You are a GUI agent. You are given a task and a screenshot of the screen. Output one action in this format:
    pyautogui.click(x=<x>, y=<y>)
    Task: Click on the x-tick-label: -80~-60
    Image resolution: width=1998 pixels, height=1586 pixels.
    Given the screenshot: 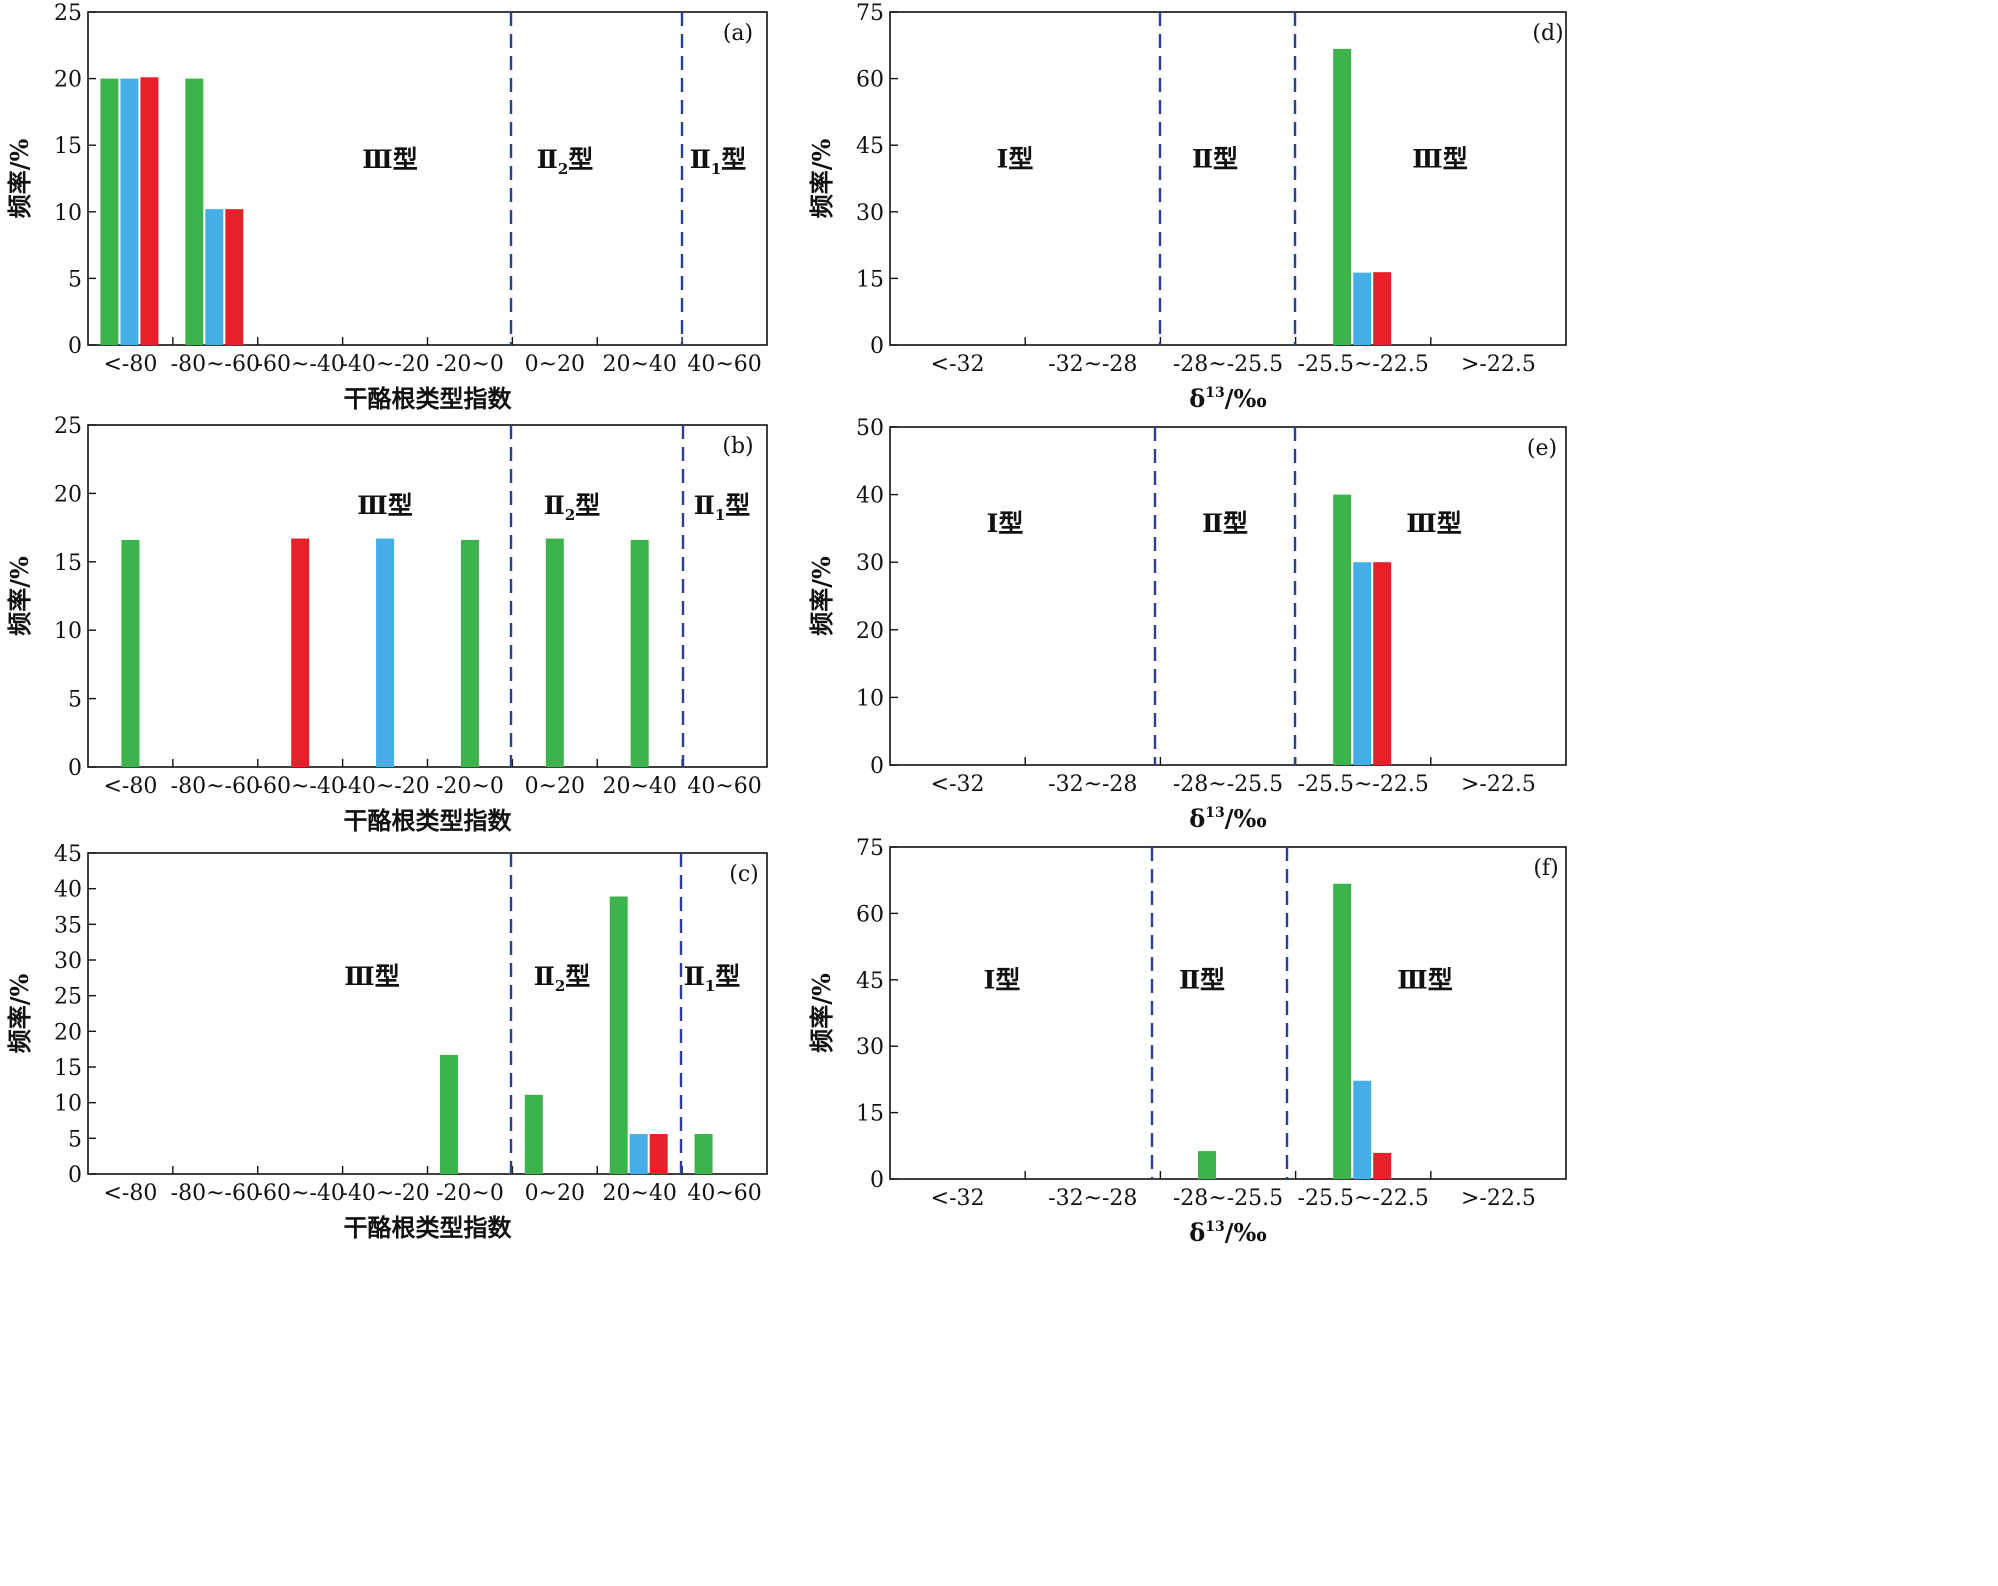 What is the action you would take?
    pyautogui.click(x=215, y=364)
    